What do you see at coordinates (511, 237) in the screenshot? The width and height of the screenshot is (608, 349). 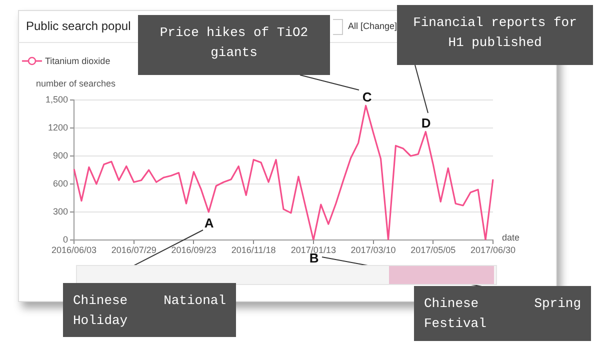 I see `x-axis-title: date` at bounding box center [511, 237].